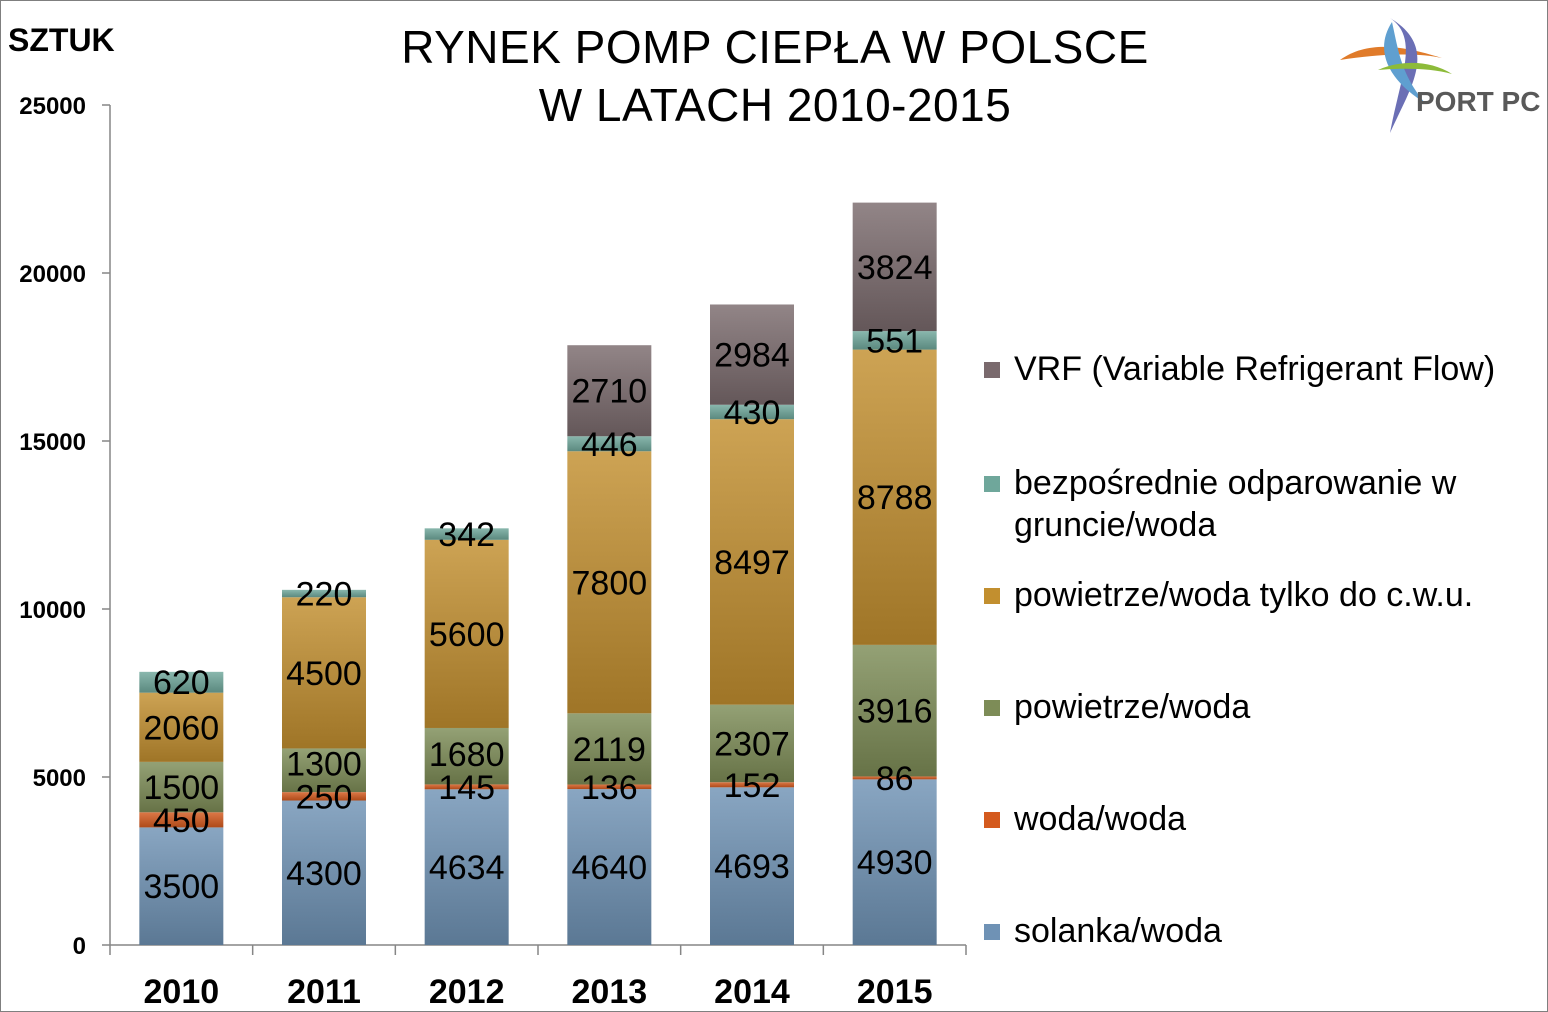 The image size is (1548, 1012). I want to click on y-tick-label: 10000, so click(52, 610).